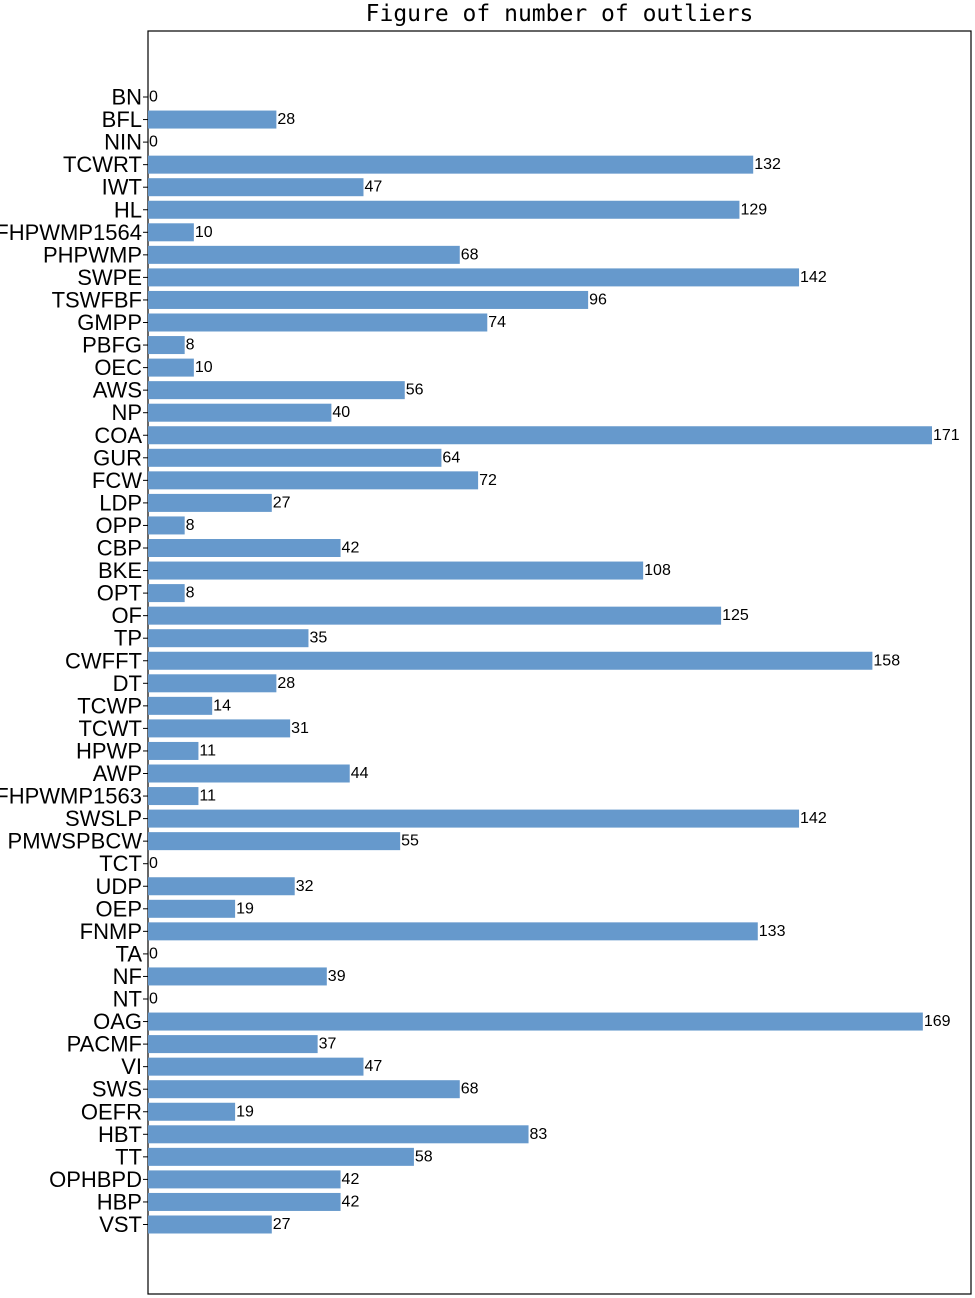 The width and height of the screenshot is (975, 1298). Describe the element at coordinates (657, 570) in the screenshot. I see `value-label: 108` at that location.